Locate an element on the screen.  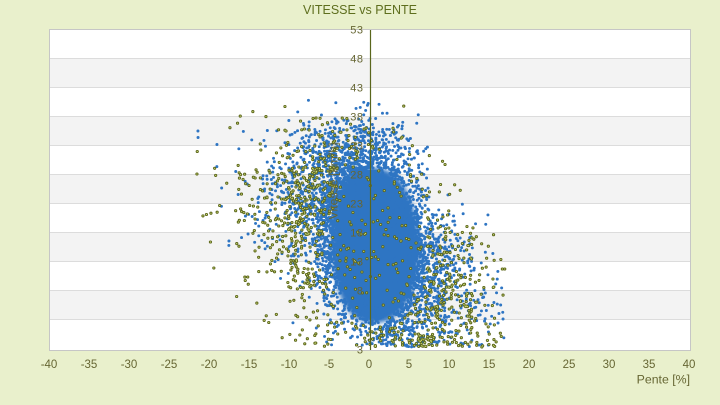
svg-text: 25 is located at coordinates (569, 365).